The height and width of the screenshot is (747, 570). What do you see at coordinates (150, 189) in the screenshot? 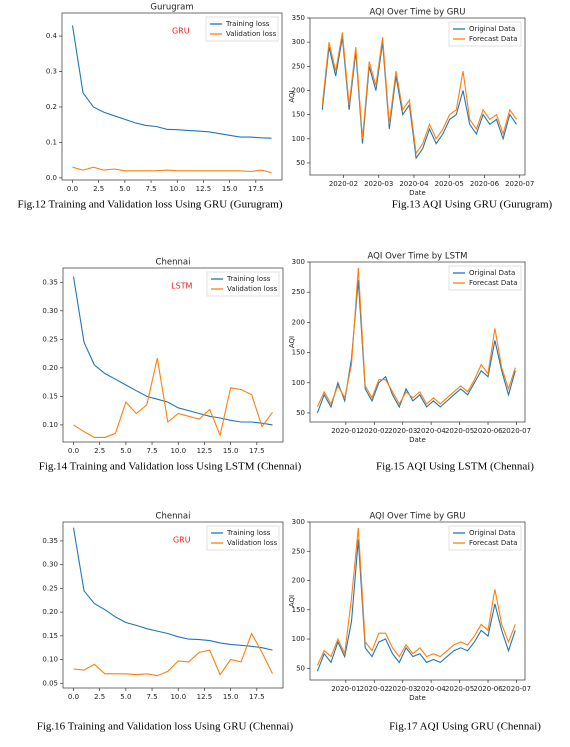
I see `x-tick-label: 7.5` at bounding box center [150, 189].